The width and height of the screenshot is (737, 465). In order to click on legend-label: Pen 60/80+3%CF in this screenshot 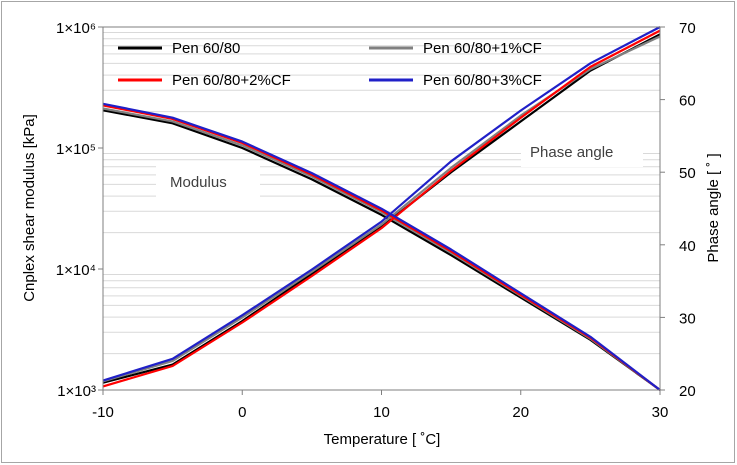, I will do `click(482, 80)`.